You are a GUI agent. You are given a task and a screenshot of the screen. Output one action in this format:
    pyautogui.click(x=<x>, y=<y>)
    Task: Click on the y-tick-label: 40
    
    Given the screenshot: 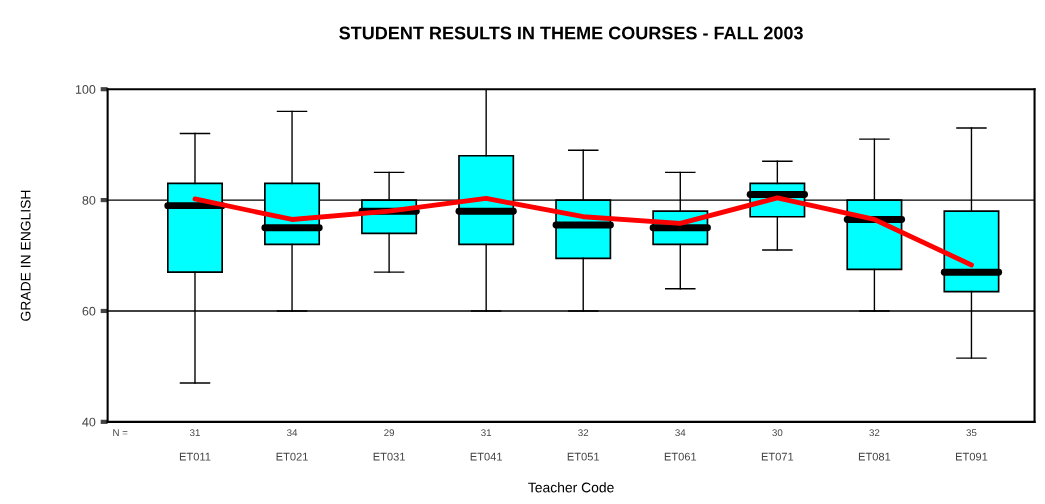 What is the action you would take?
    pyautogui.click(x=89, y=422)
    